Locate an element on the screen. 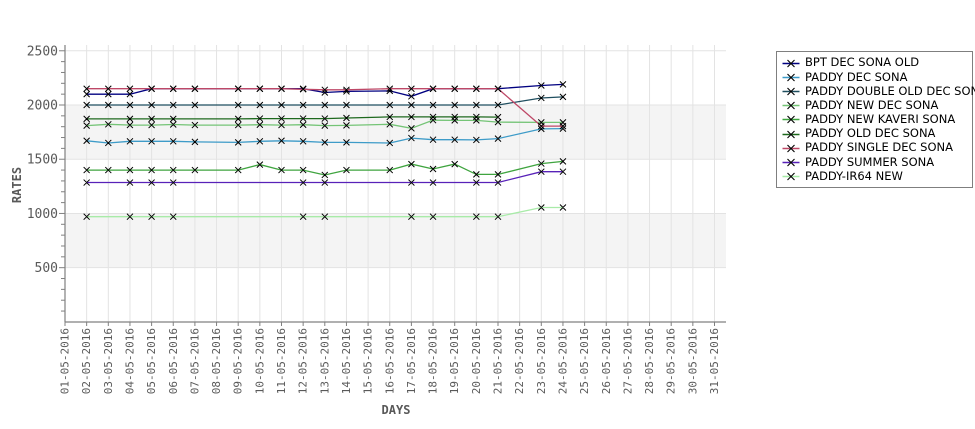 The image size is (975, 429). legend-marker-paddy-old-dec-sona is located at coordinates (791, 134).